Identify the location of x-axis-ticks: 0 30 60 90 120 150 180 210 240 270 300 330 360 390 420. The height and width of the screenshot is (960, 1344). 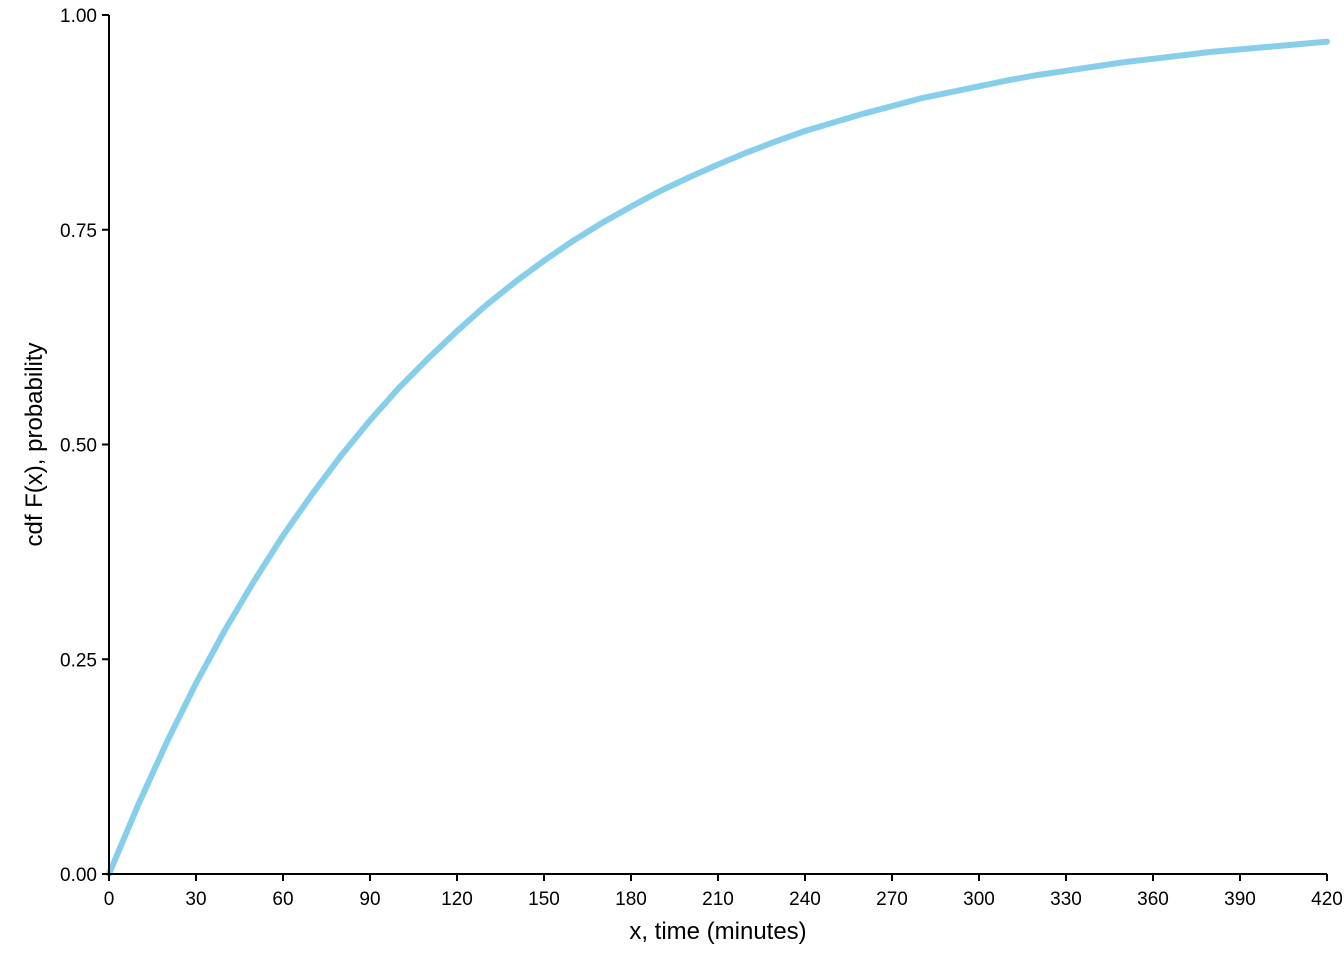
(723, 892).